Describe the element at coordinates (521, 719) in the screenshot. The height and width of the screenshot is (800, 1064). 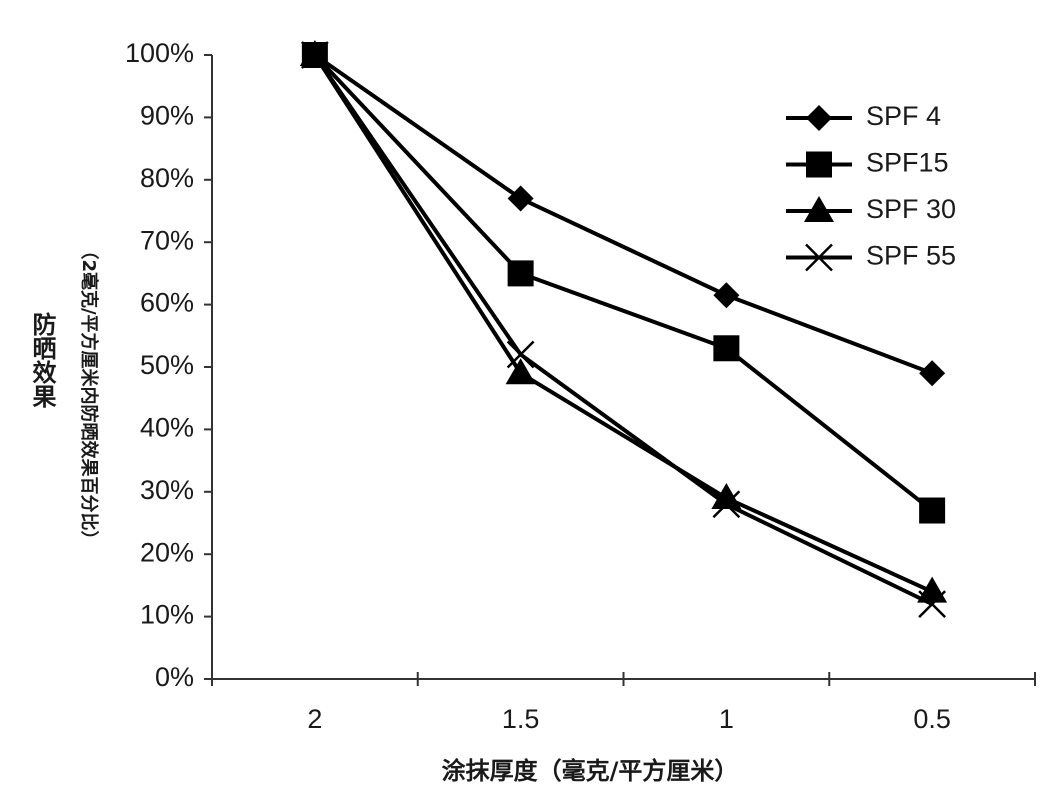
I see `x-tick-label: 1.5` at that location.